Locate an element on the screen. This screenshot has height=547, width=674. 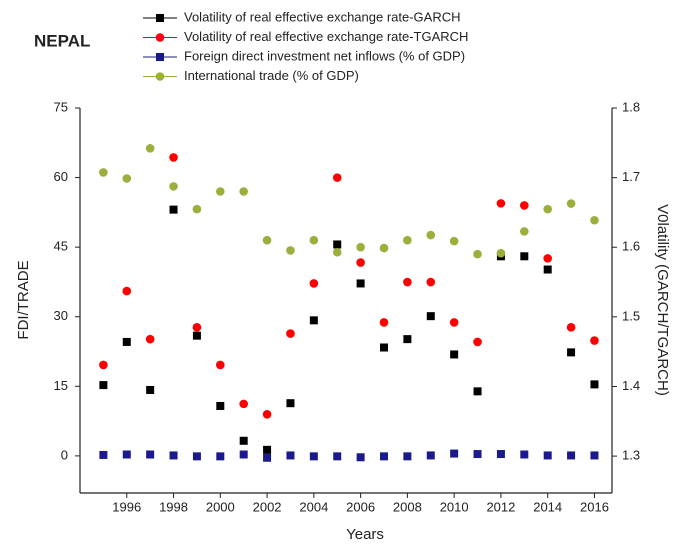
x-tick-label: 2010 is located at coordinates (454, 506).